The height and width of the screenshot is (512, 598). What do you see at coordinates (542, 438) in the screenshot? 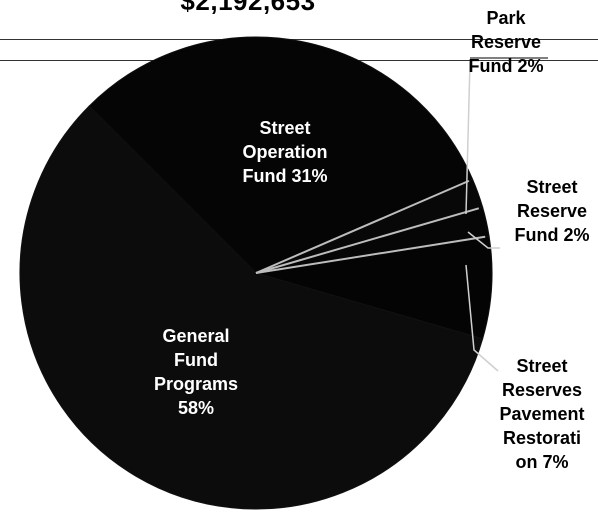
I see `slice-label-line: Restorati` at bounding box center [542, 438].